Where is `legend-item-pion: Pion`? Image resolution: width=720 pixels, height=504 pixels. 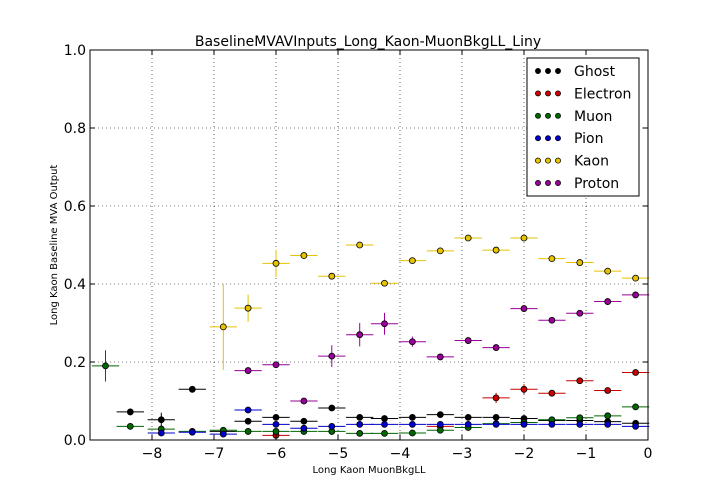
legend-item-pion: Pion is located at coordinates (569, 139).